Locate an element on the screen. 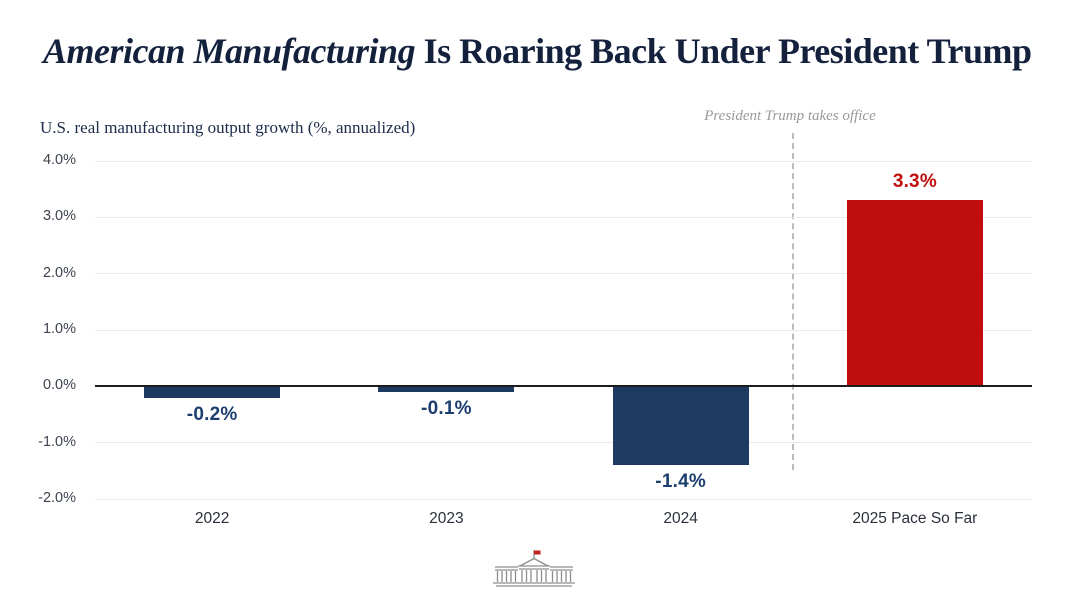  bar-2023 is located at coordinates (446, 389).